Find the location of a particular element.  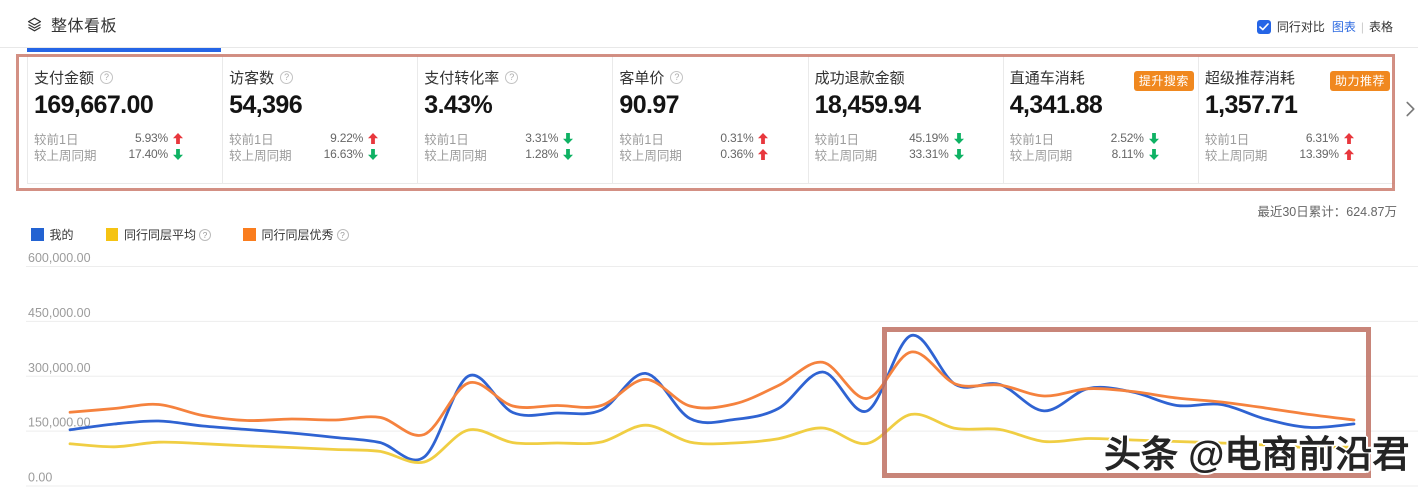

page-title: 整体看板 is located at coordinates (84, 26).